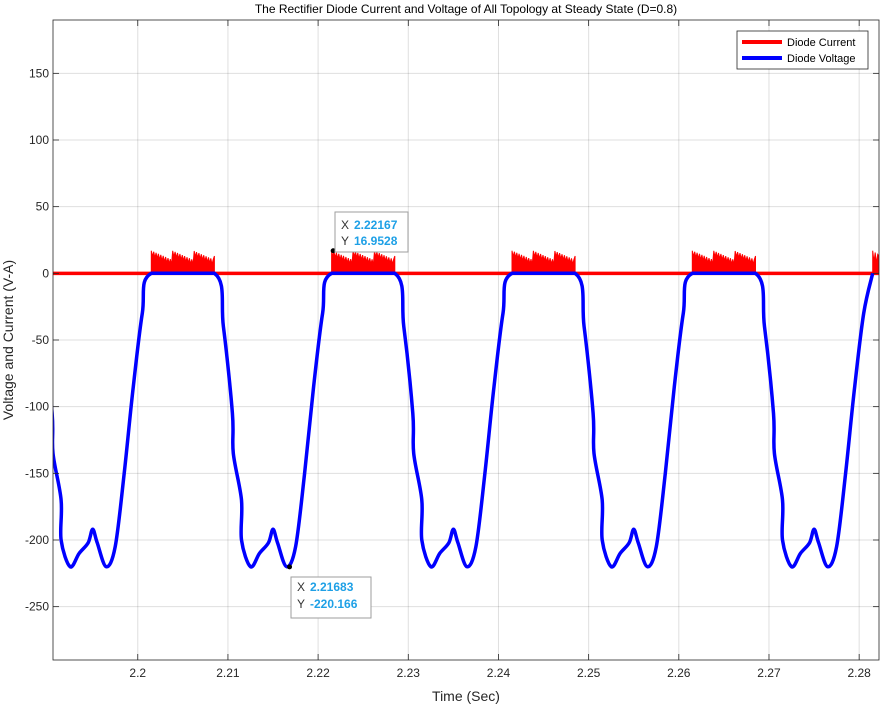 This screenshot has height=710, width=891. I want to click on y-tick-label: -100, so click(37, 407).